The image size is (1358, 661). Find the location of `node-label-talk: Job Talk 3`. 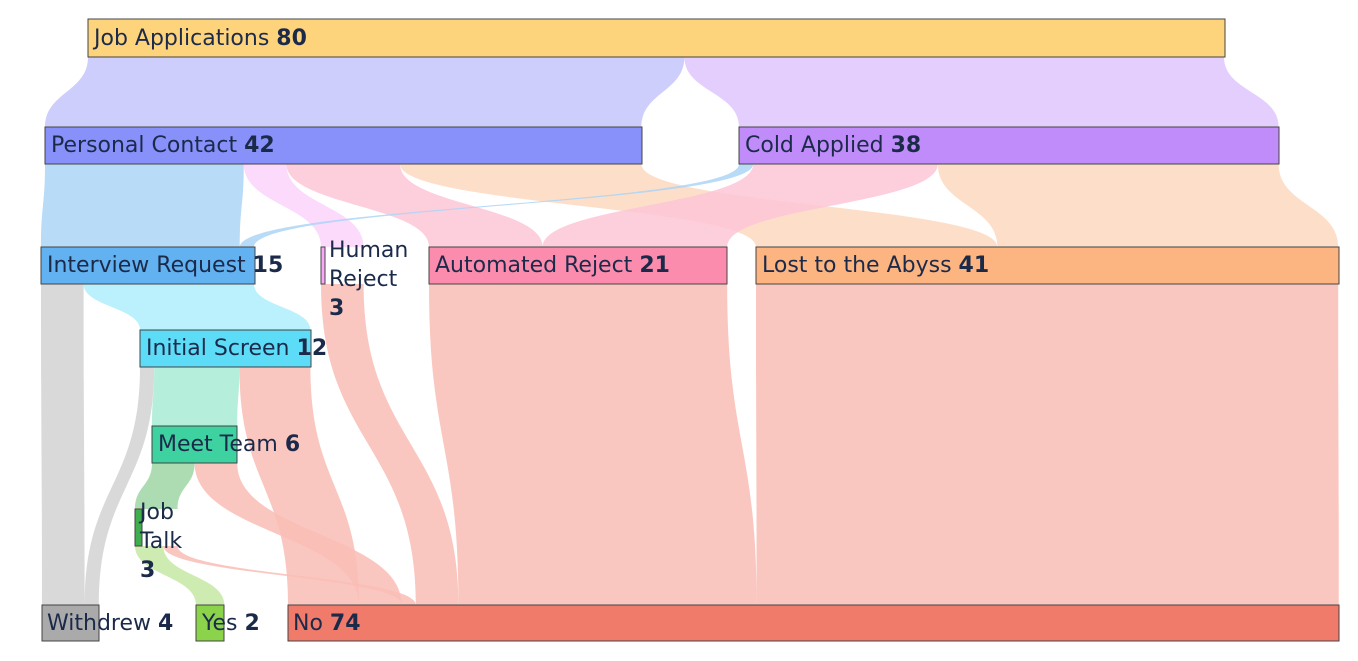

node-label-talk: Job Talk 3 is located at coordinates (170, 541).